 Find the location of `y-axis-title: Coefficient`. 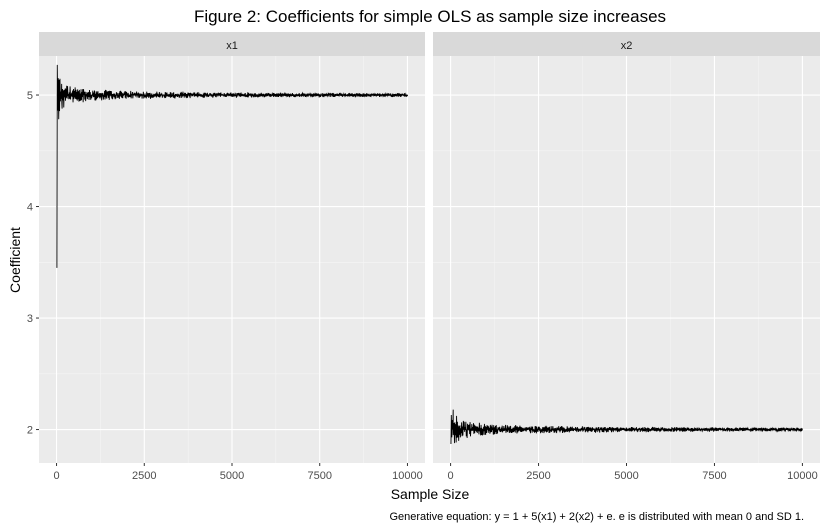

y-axis-title: Coefficient is located at coordinates (15, 260).